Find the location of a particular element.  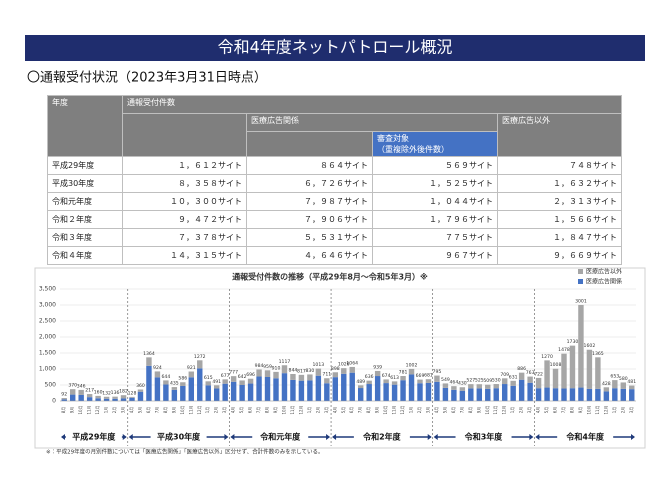

bar-total-label: 984 is located at coordinates (259, 366).